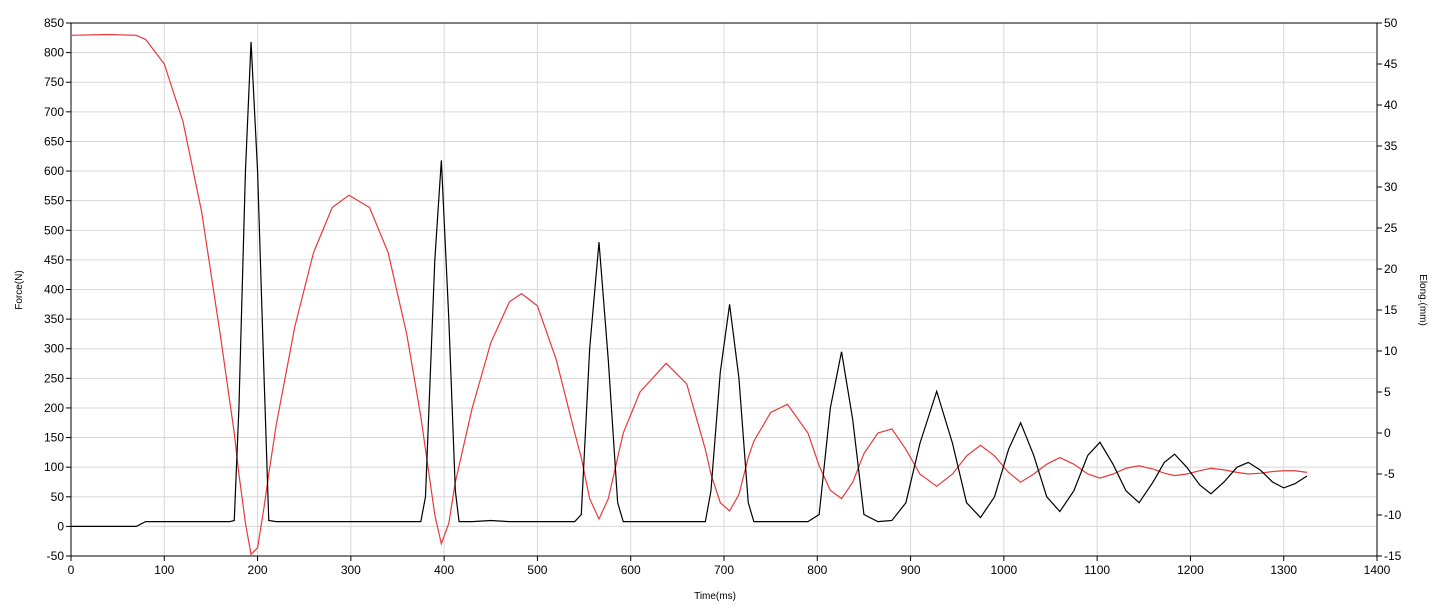 The image size is (1445, 613). What do you see at coordinates (1391, 146) in the screenshot?
I see `y2-tick-label: 35` at bounding box center [1391, 146].